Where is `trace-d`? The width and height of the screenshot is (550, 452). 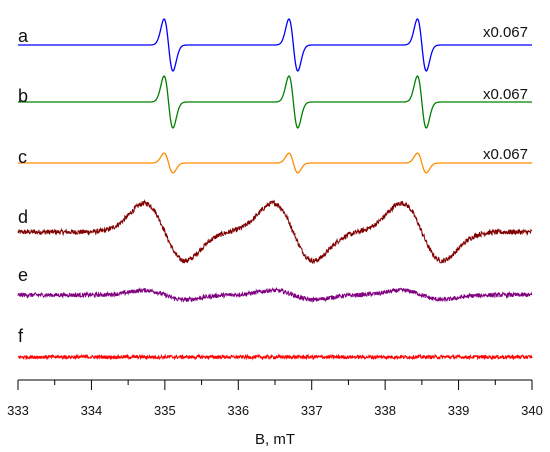 trace-d is located at coordinates (275, 231).